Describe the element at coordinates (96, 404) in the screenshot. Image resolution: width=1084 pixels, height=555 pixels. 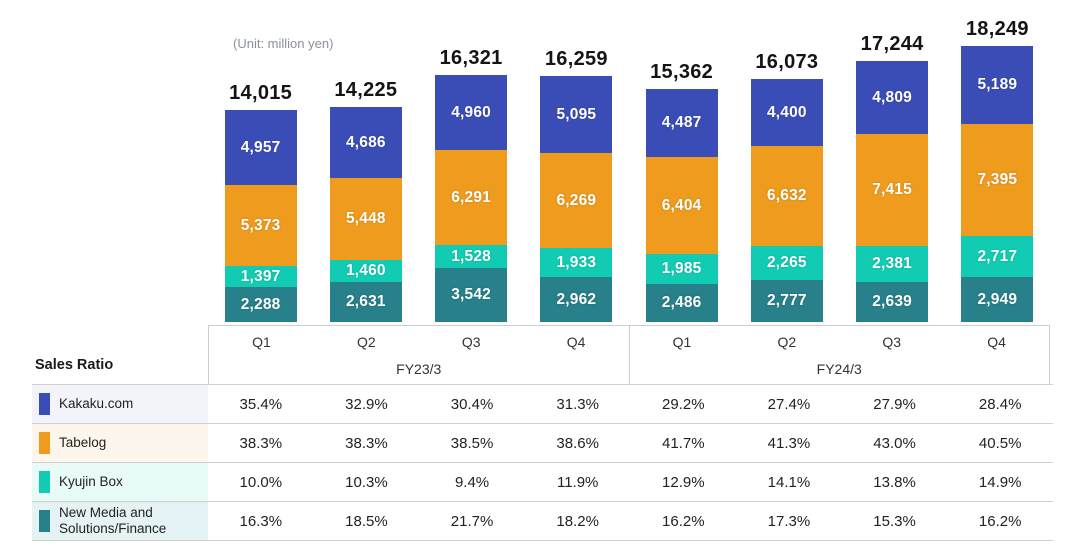
I see `legend-name: Kakaku.com` at that location.